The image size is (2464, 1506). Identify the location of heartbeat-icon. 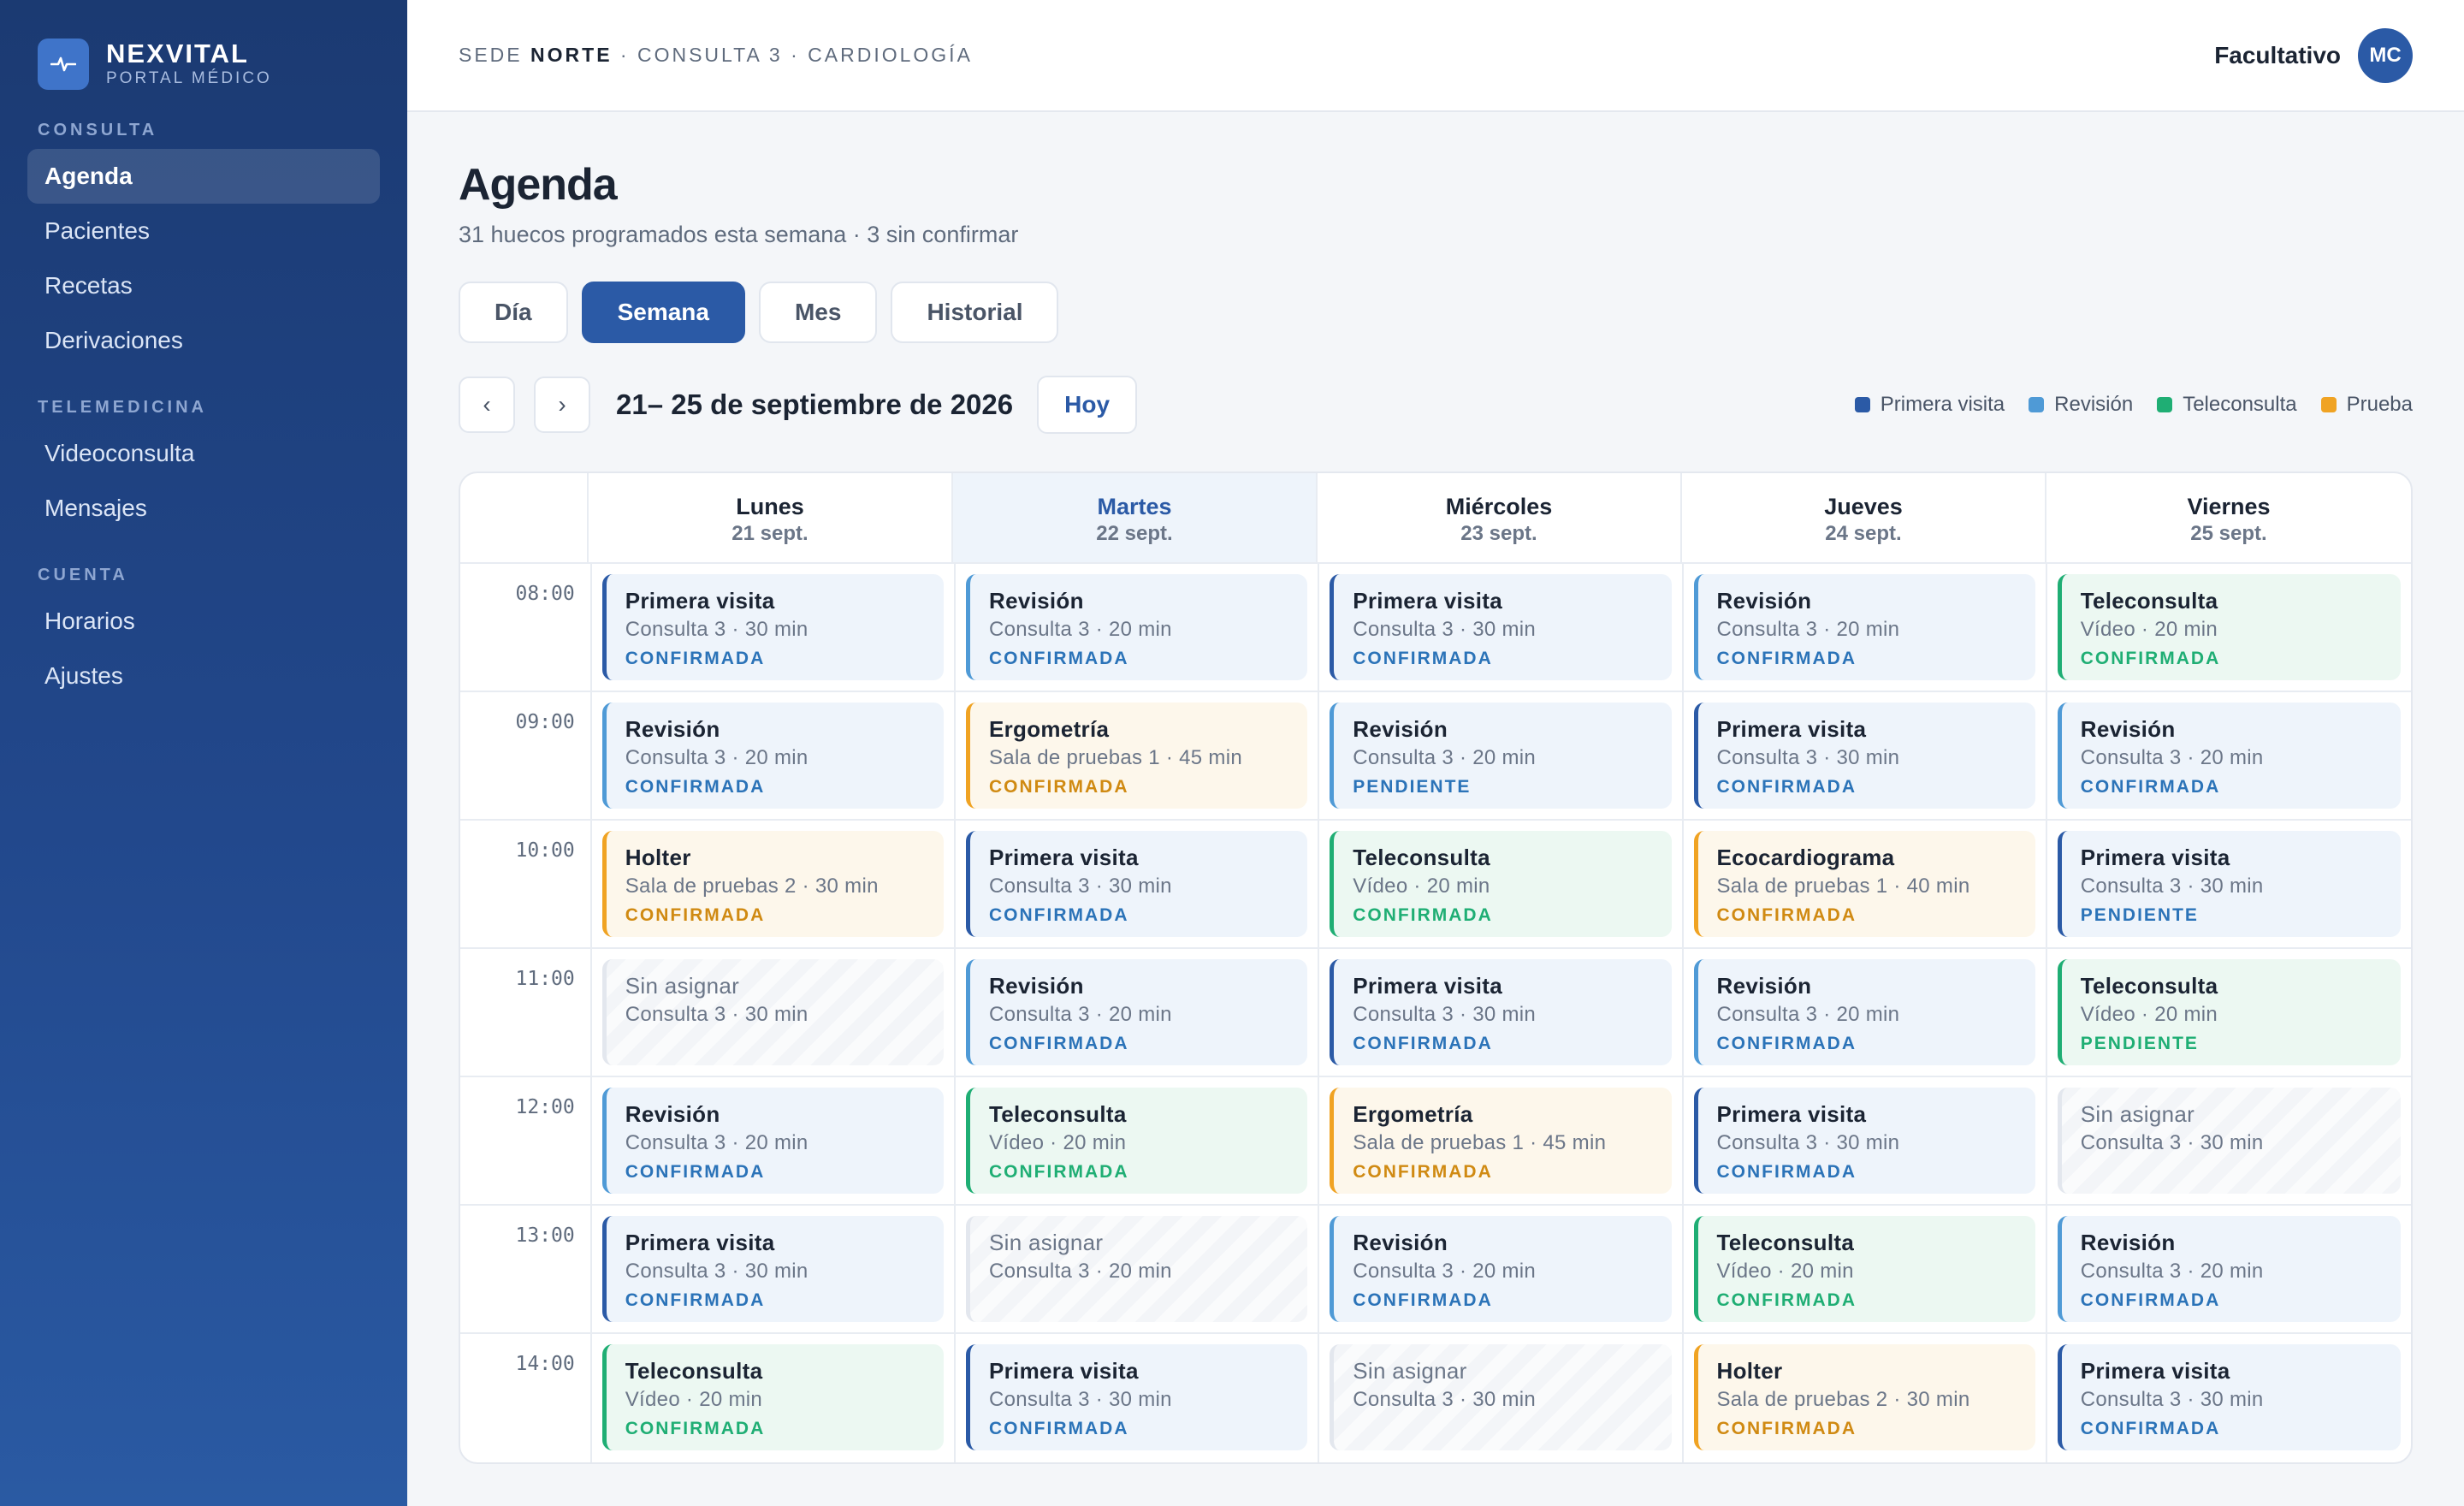
(63, 65).